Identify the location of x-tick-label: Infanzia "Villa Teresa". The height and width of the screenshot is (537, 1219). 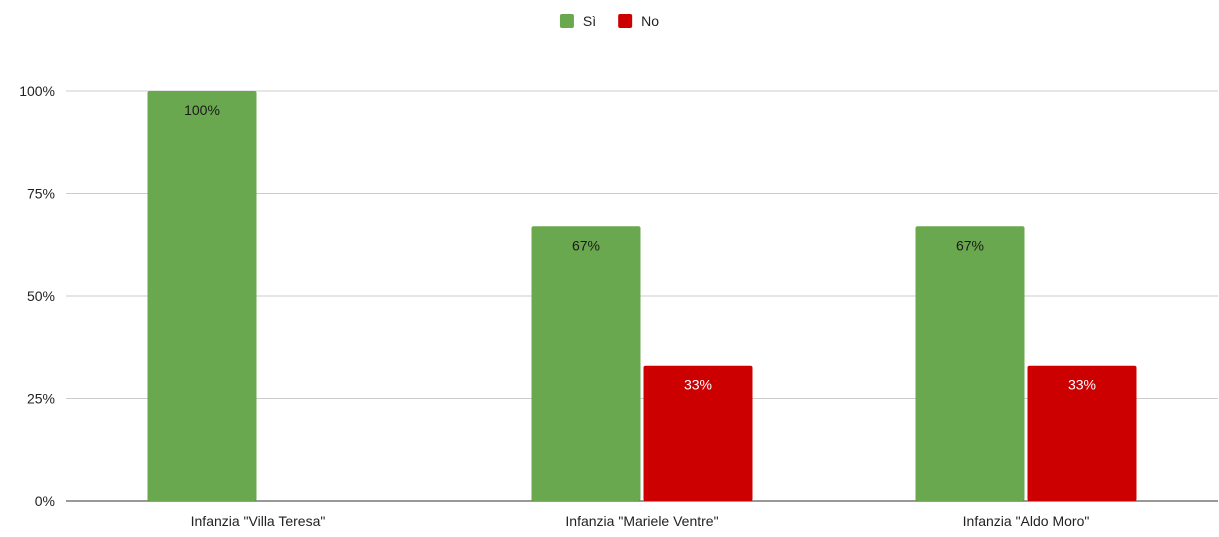
(258, 521).